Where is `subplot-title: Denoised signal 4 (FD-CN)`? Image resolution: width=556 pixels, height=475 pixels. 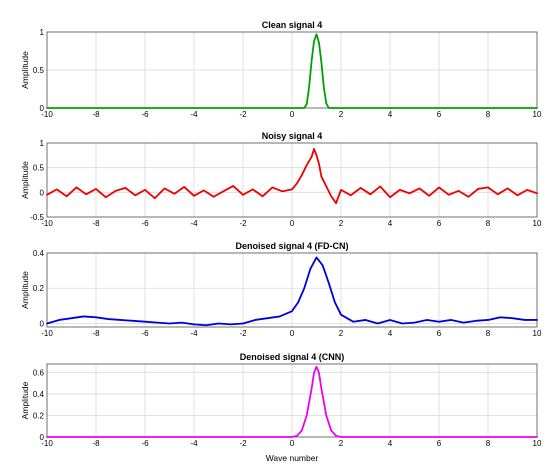
subplot-title: Denoised signal 4 (FD-CN) is located at coordinates (291, 246).